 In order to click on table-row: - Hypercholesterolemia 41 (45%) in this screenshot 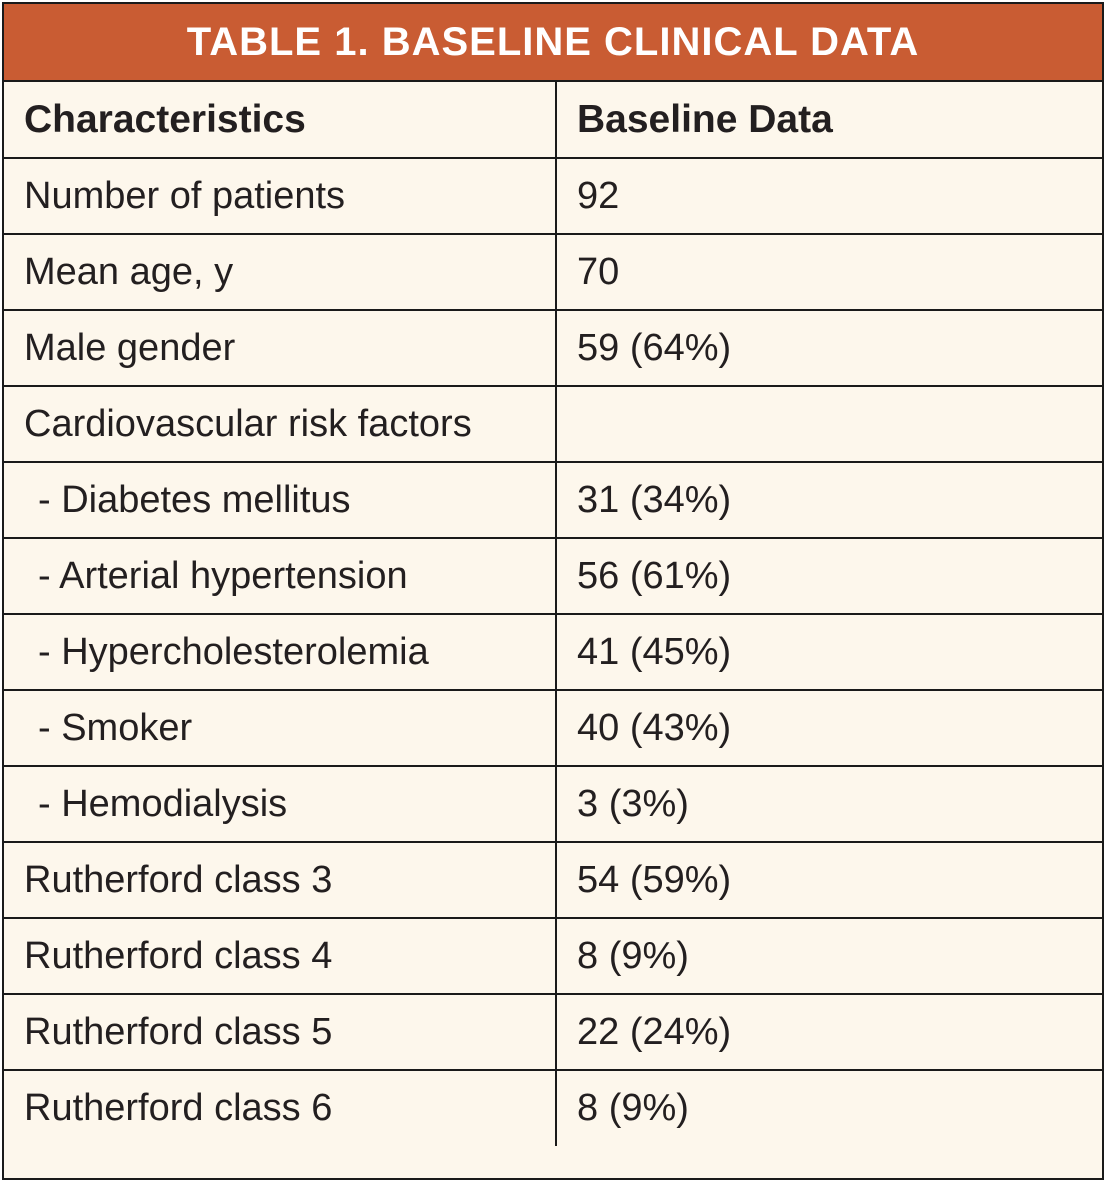, I will do `click(553, 652)`.